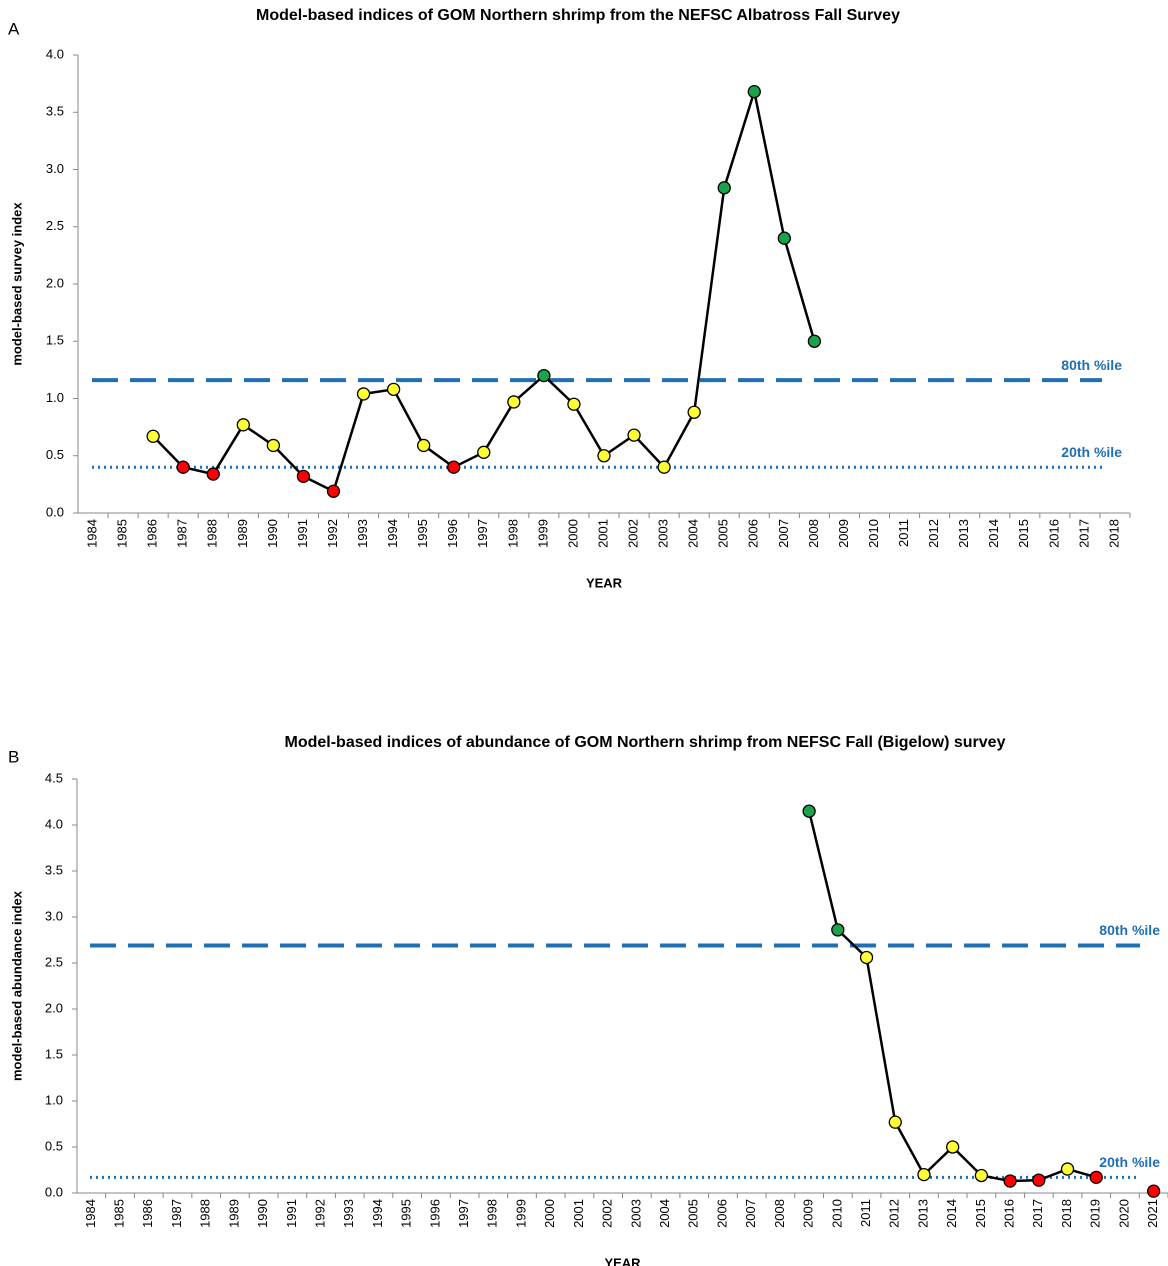 The width and height of the screenshot is (1168, 1266). Describe the element at coordinates (1037, 1213) in the screenshot. I see `x-tick-label: 2017` at that location.